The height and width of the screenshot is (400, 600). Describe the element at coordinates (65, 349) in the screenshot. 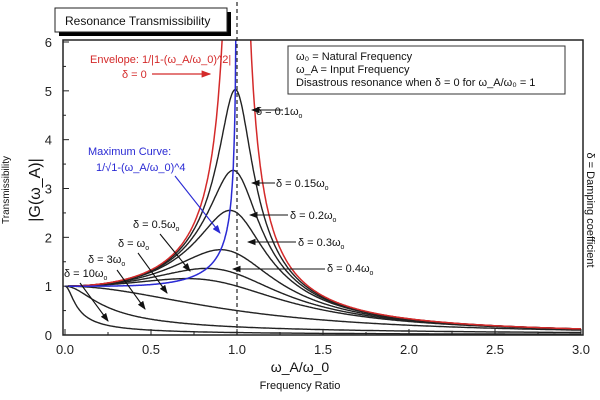

I see `x-tick-label: 0.0` at that location.